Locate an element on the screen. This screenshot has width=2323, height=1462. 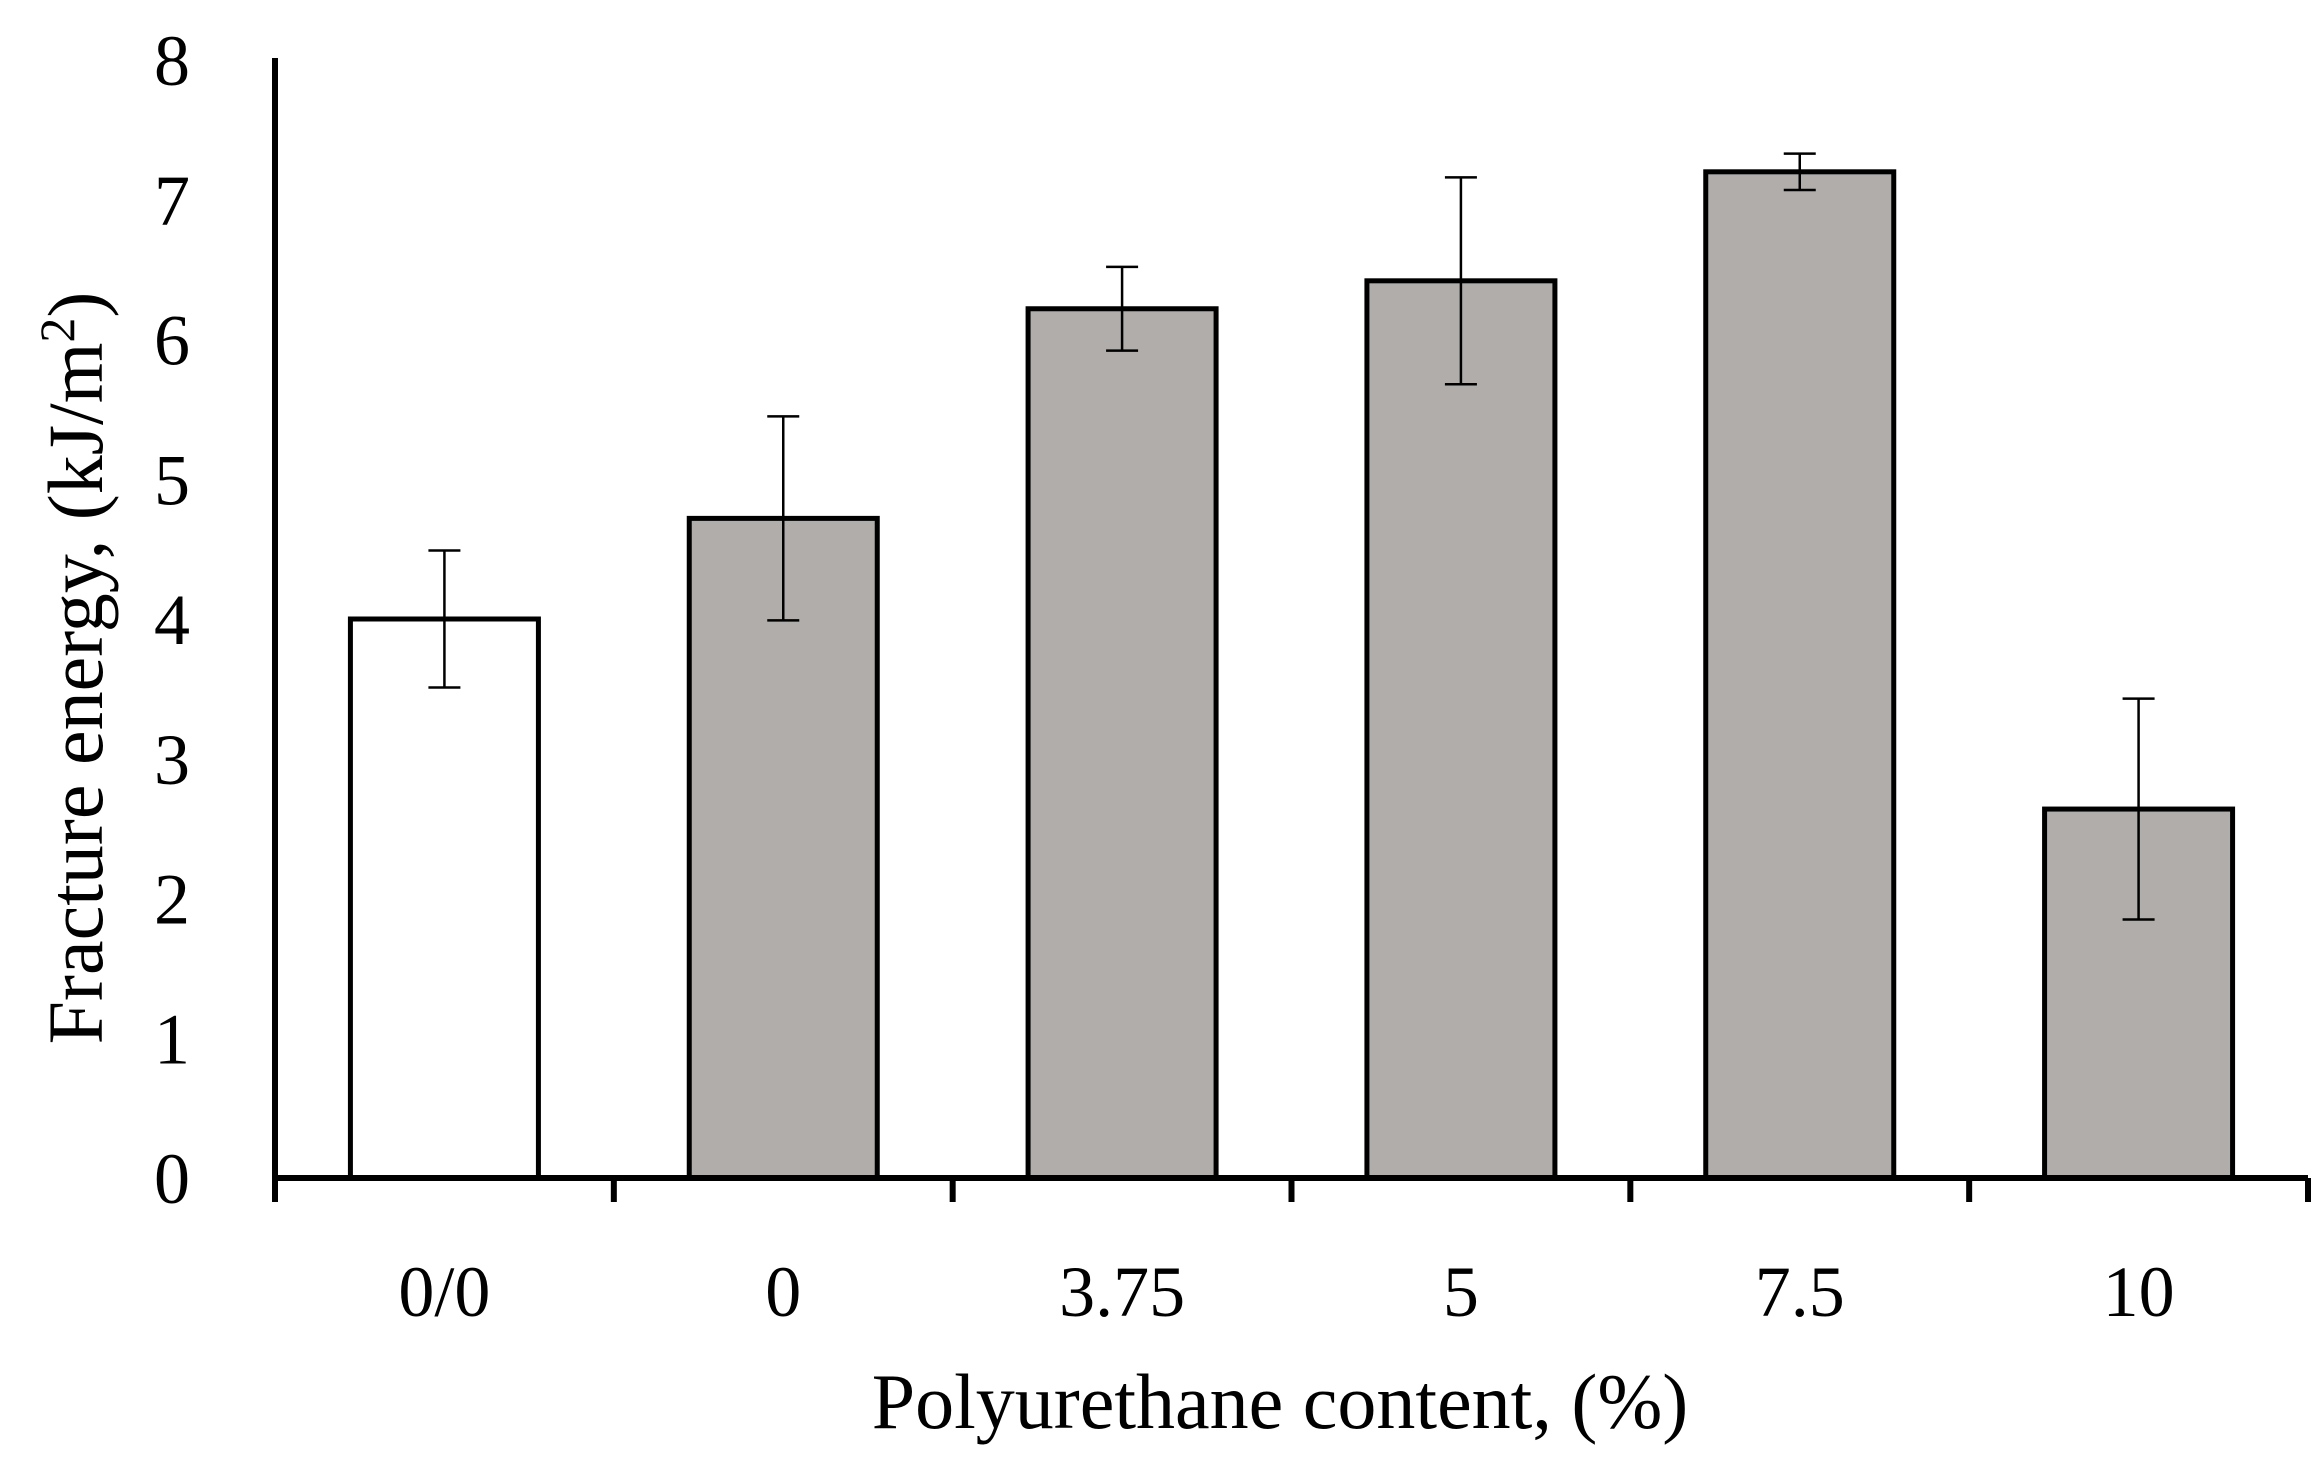
x-tick-label-4: 7.5 is located at coordinates (1800, 1292).